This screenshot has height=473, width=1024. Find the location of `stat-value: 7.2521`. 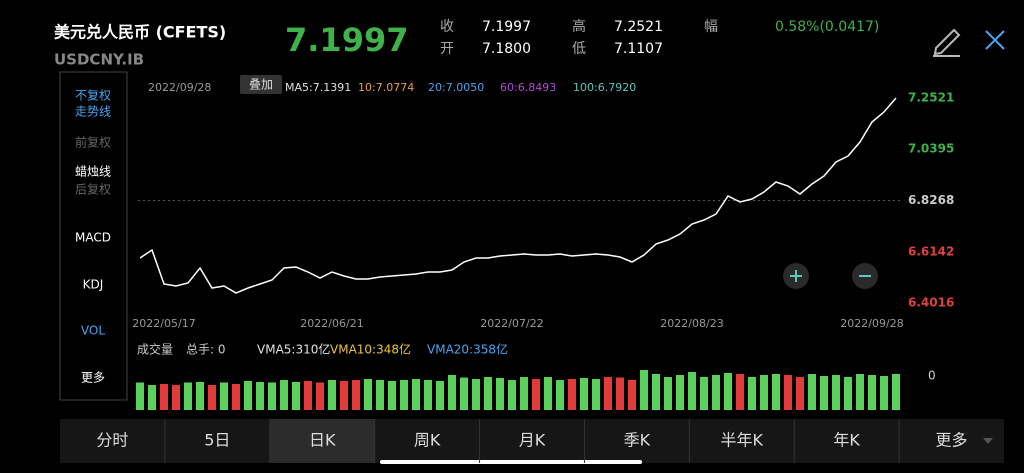

stat-value: 7.2521 is located at coordinates (638, 27).